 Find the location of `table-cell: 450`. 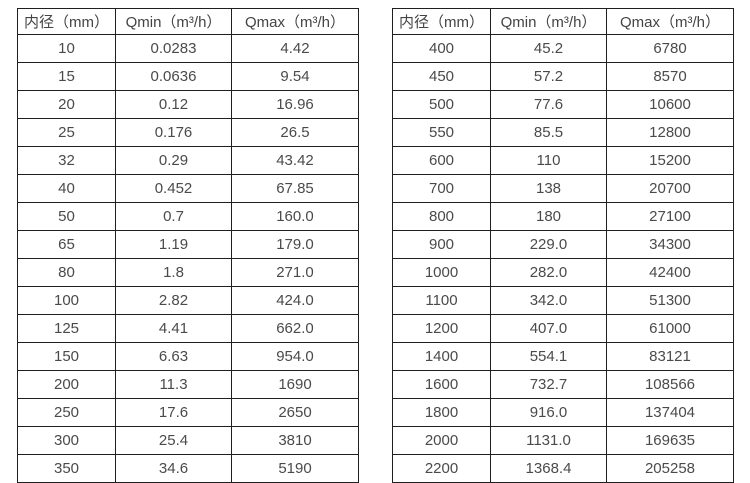

table-cell: 450 is located at coordinates (441, 76).